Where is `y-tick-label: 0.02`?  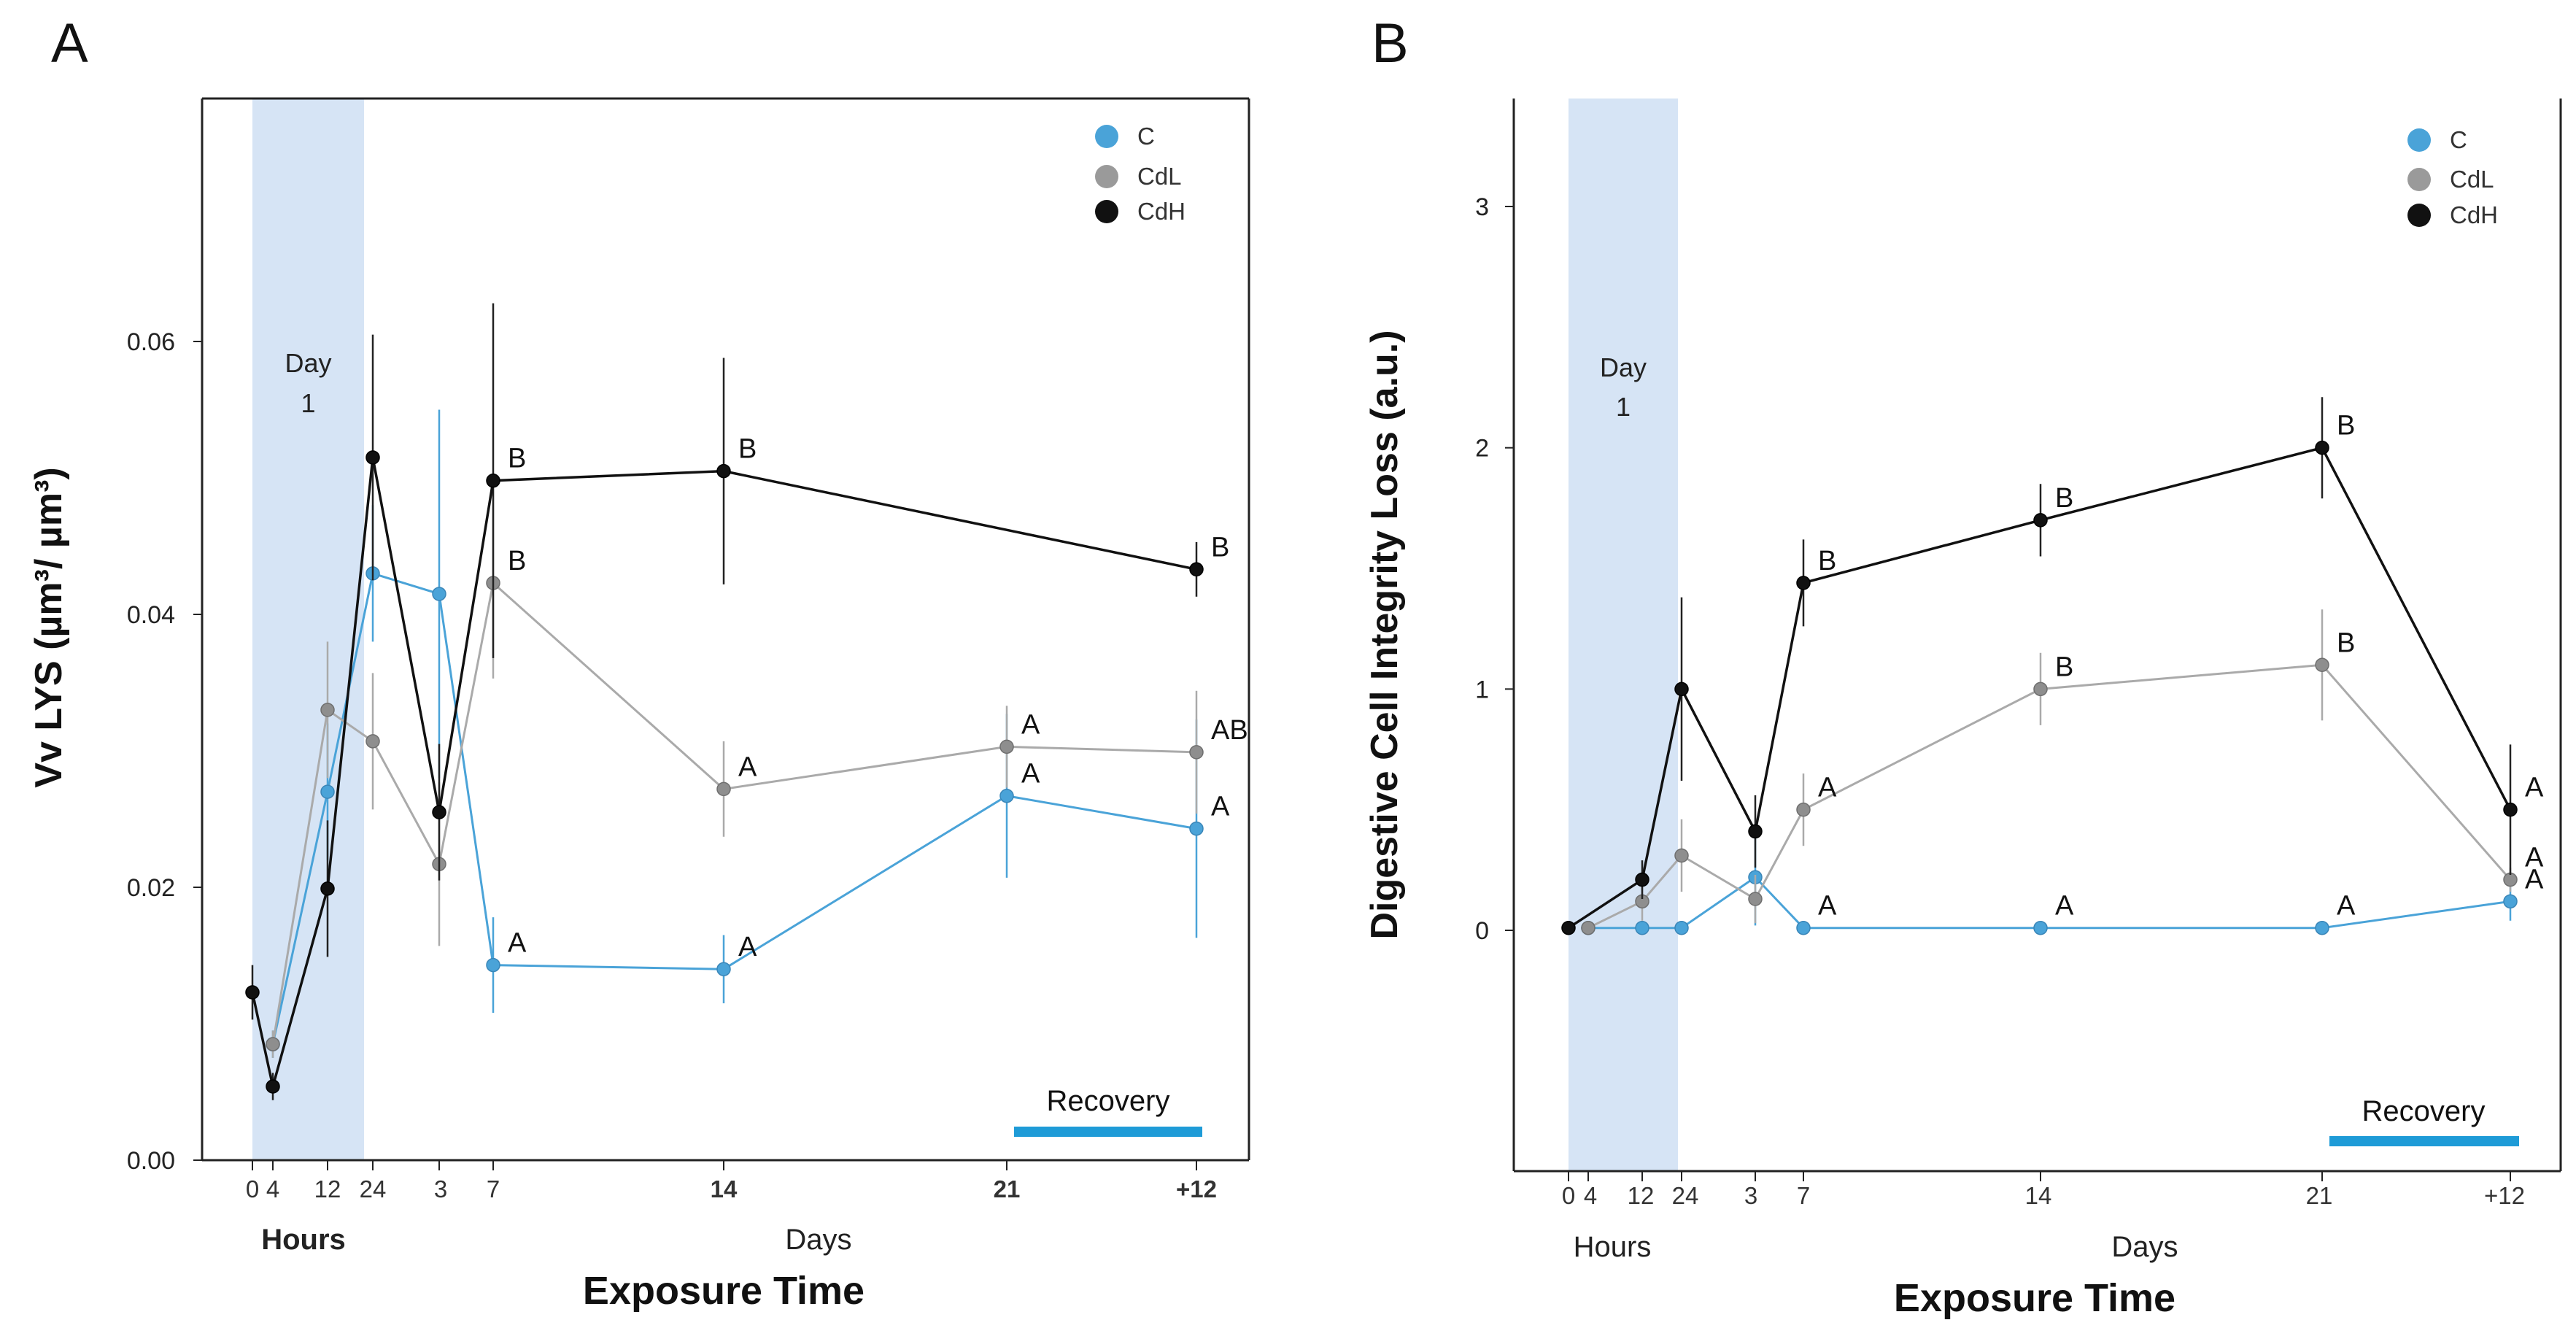
y-tick-label: 0.02 is located at coordinates (151, 888).